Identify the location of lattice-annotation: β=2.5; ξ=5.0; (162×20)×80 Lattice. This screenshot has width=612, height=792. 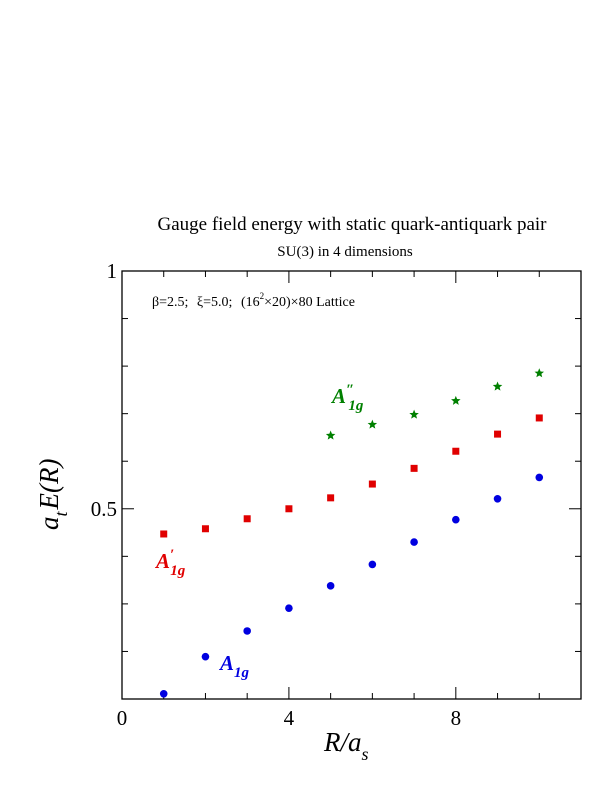
(253, 300).